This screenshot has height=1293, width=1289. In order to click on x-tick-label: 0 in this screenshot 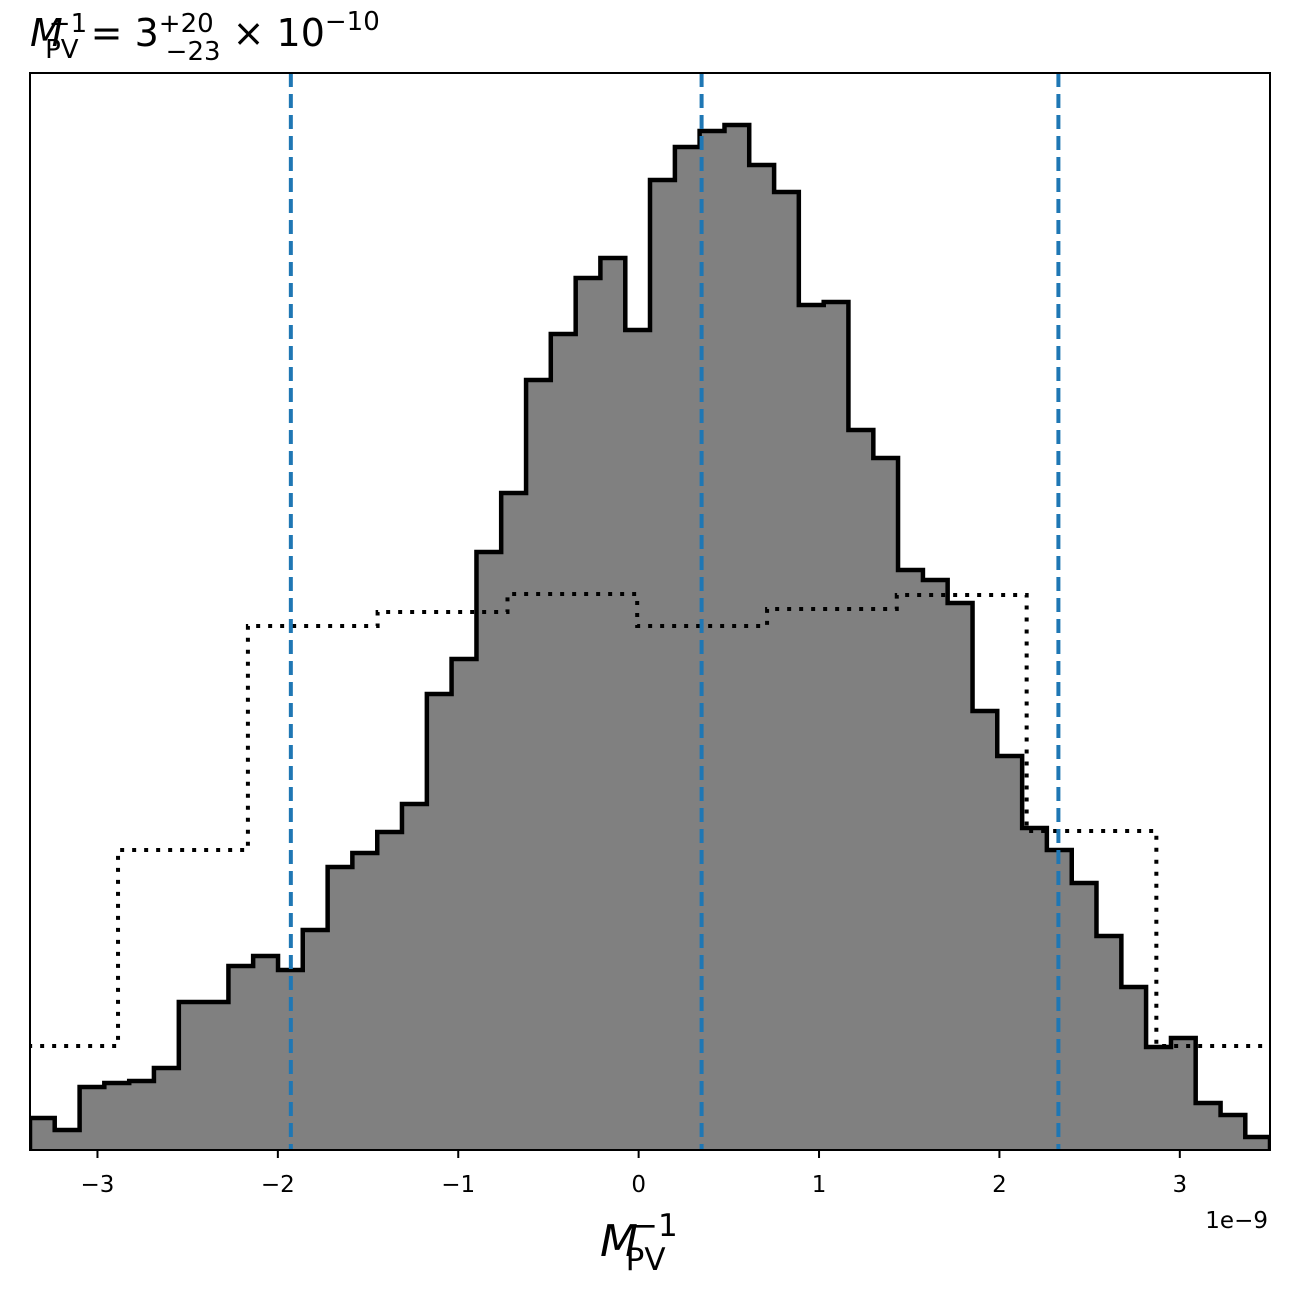, I will do `click(638, 1185)`.